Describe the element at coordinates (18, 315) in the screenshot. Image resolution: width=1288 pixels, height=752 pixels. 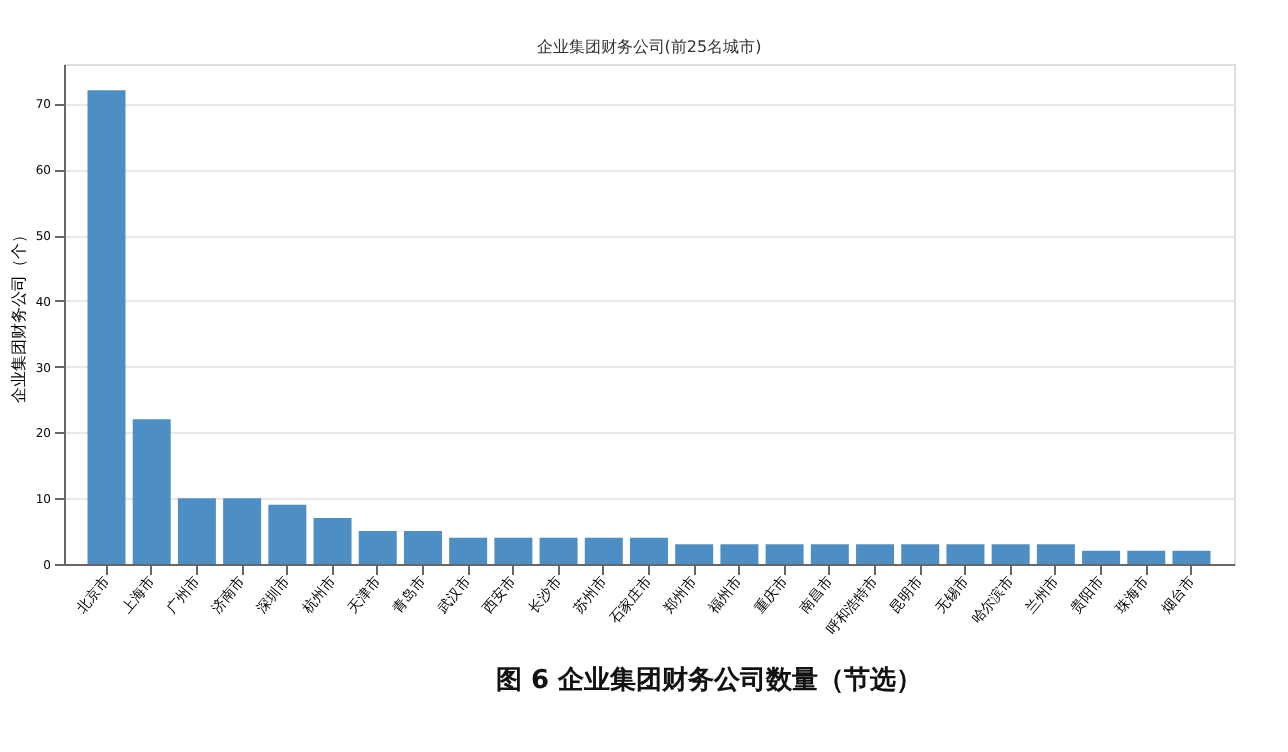
I see `y-axis-title: 企业集团财务公司（个）` at that location.